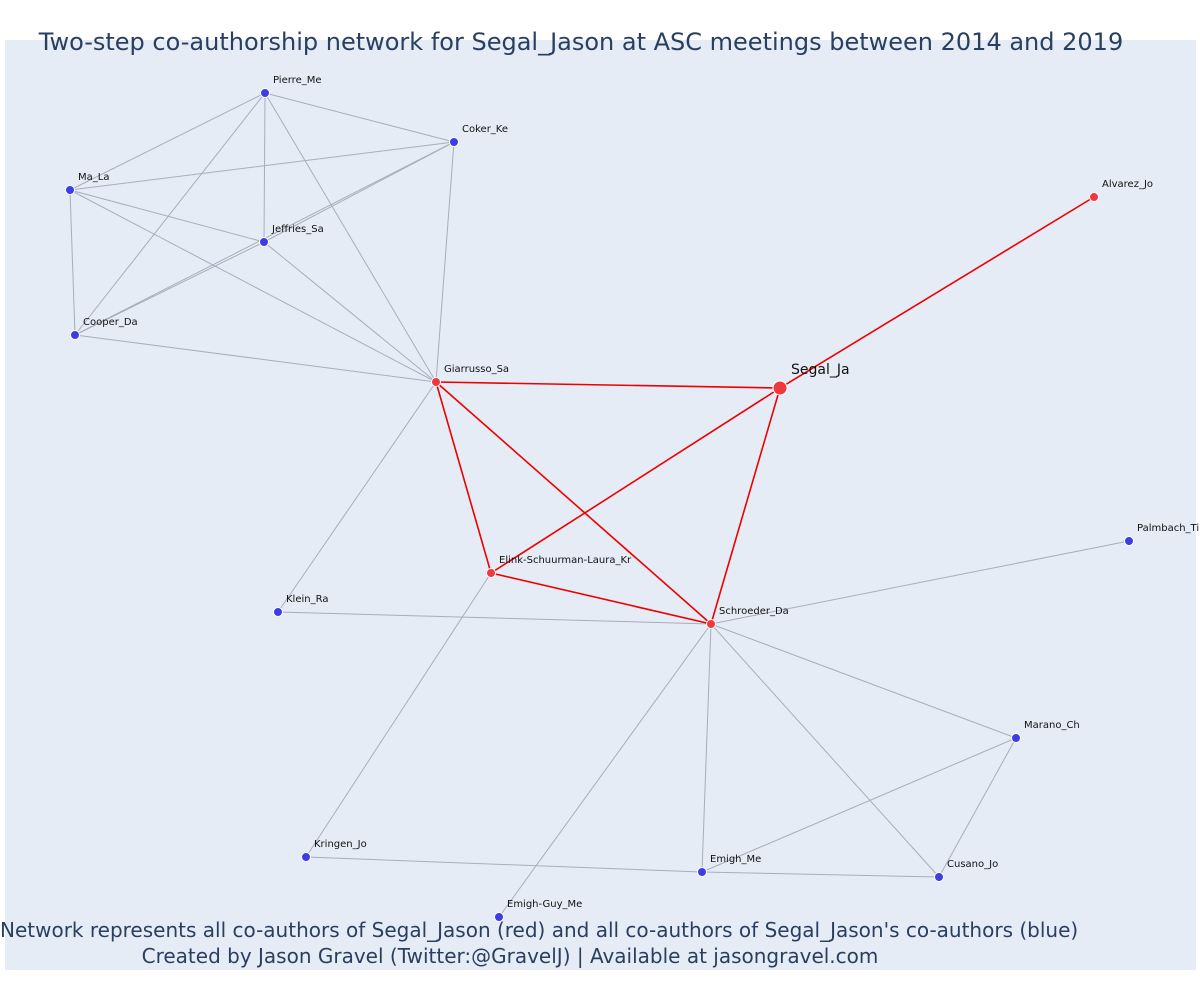  What do you see at coordinates (735, 859) in the screenshot?
I see `node-label-emigh-me: Emigh_Me` at bounding box center [735, 859].